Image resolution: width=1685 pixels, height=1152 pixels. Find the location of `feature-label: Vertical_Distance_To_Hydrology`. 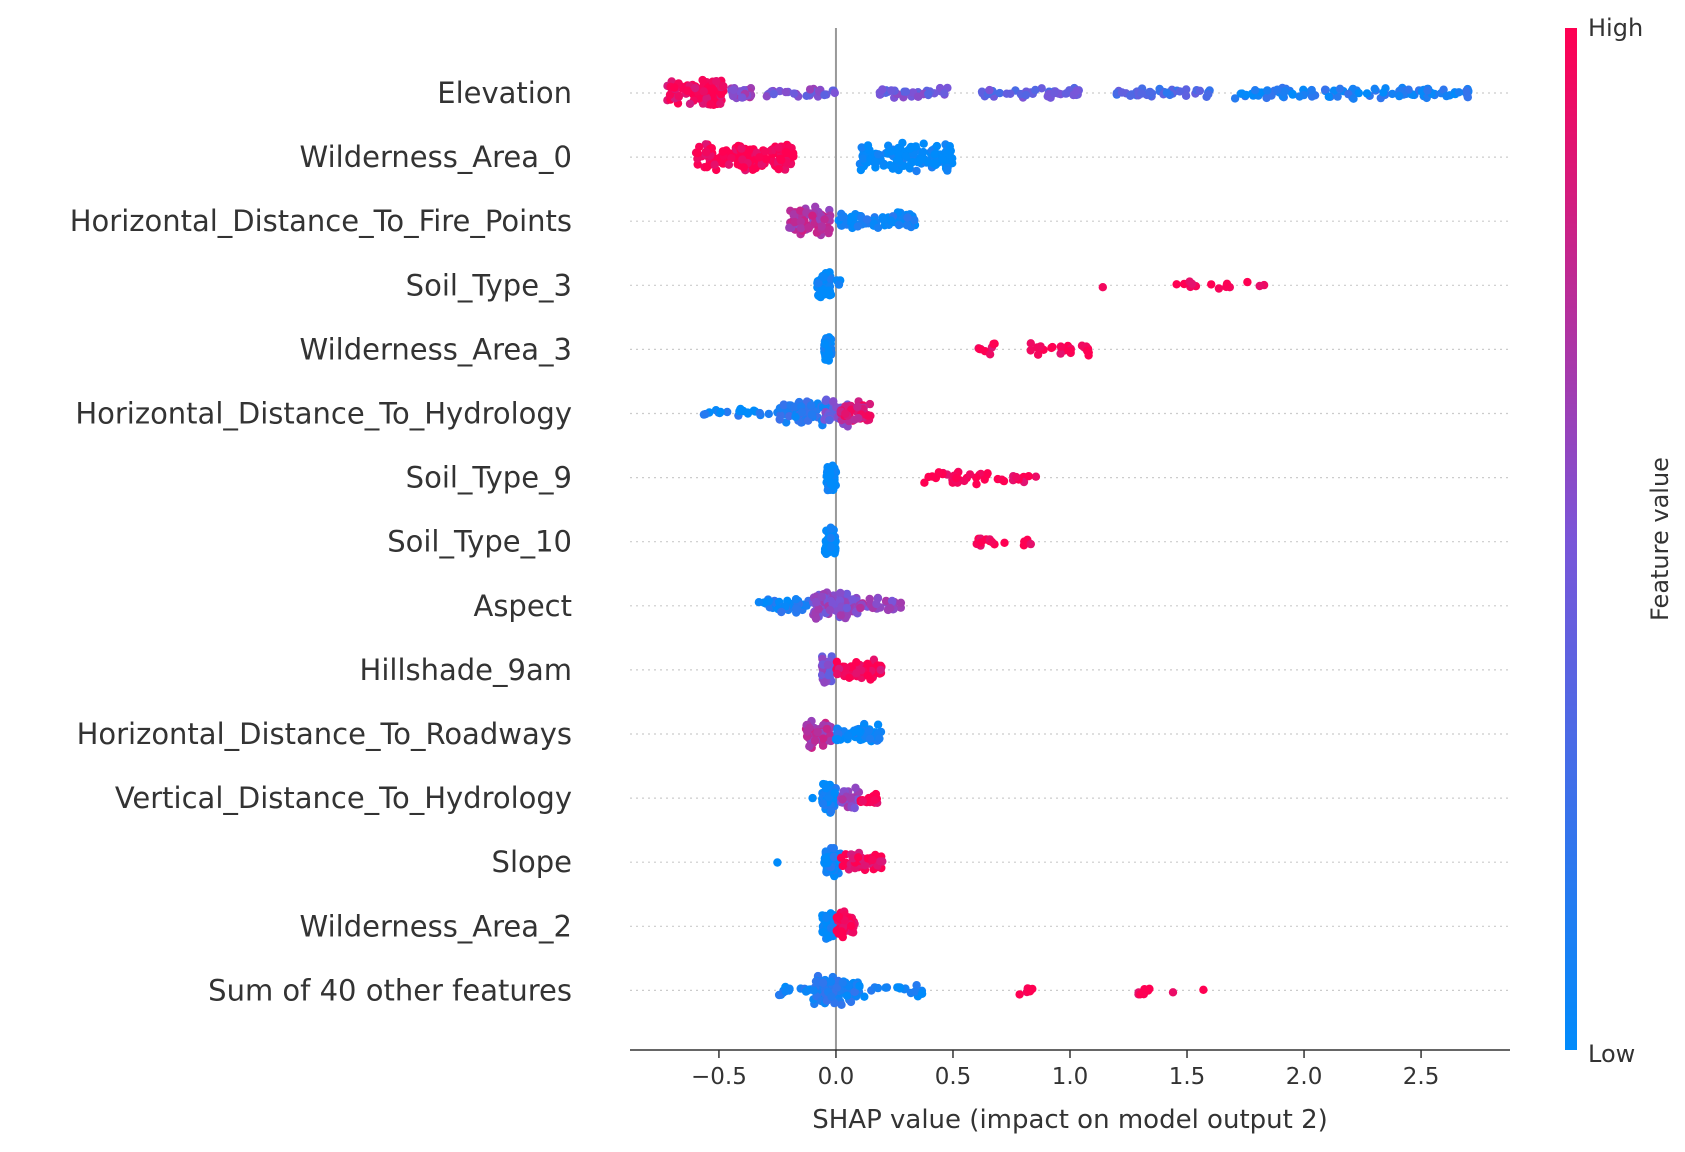

feature-label: Vertical_Distance_To_Hydrology is located at coordinates (343, 798).